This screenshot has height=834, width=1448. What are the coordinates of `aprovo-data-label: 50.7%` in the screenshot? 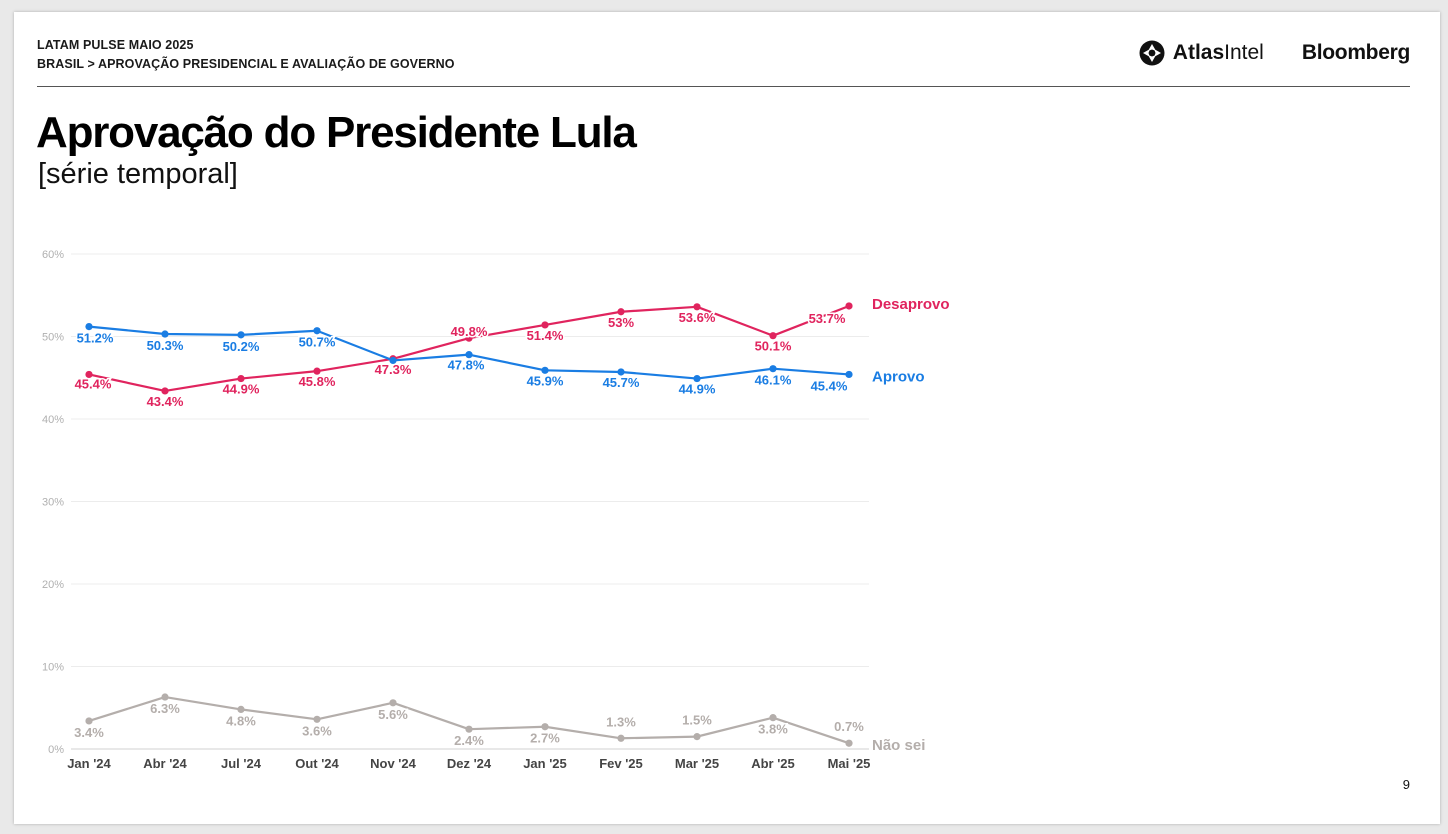 It's located at (317, 342).